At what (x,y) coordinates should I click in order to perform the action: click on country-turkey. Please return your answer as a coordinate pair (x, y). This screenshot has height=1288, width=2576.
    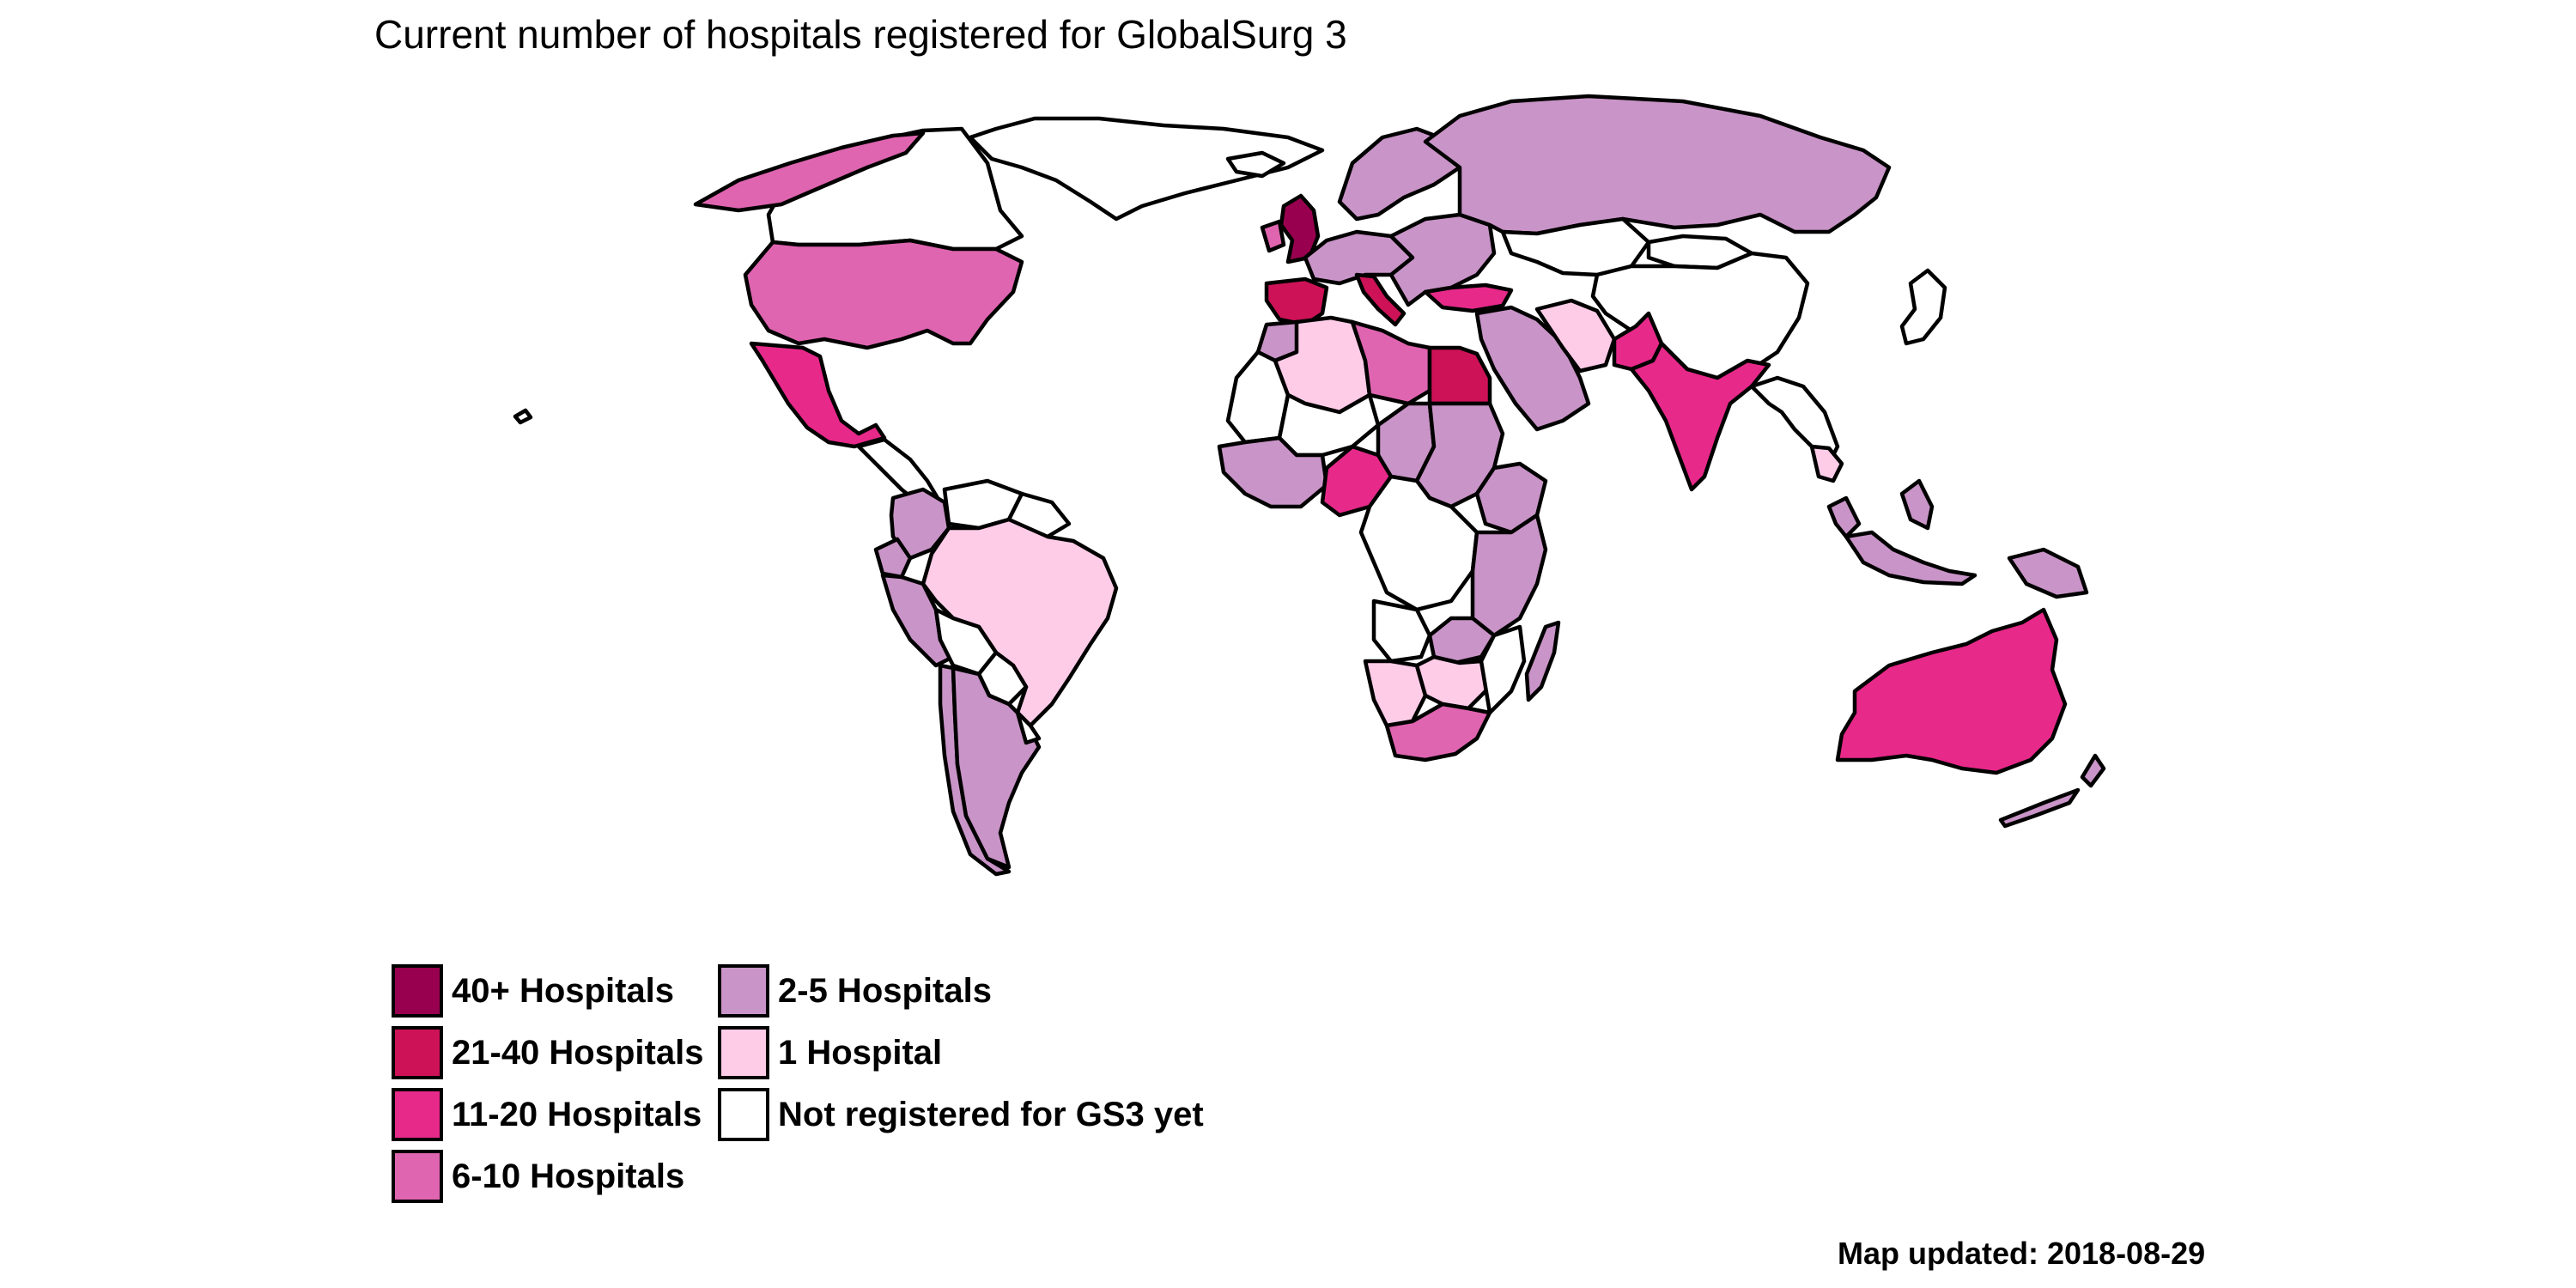
    Looking at the image, I should click on (1469, 298).